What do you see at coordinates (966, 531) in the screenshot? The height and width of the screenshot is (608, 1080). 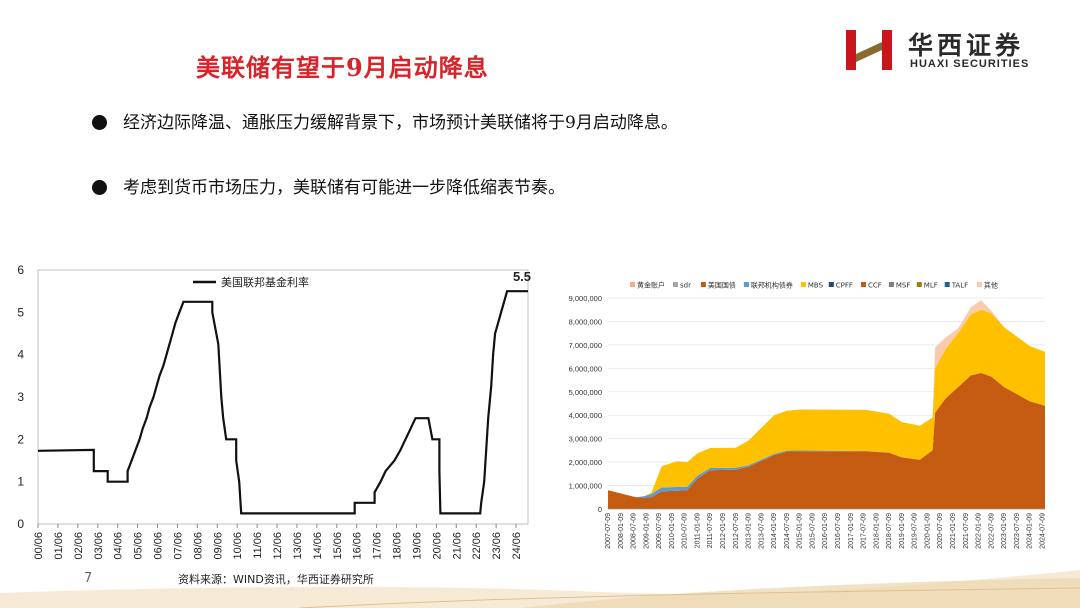 I see `x-tick-label: 2021-07-09` at bounding box center [966, 531].